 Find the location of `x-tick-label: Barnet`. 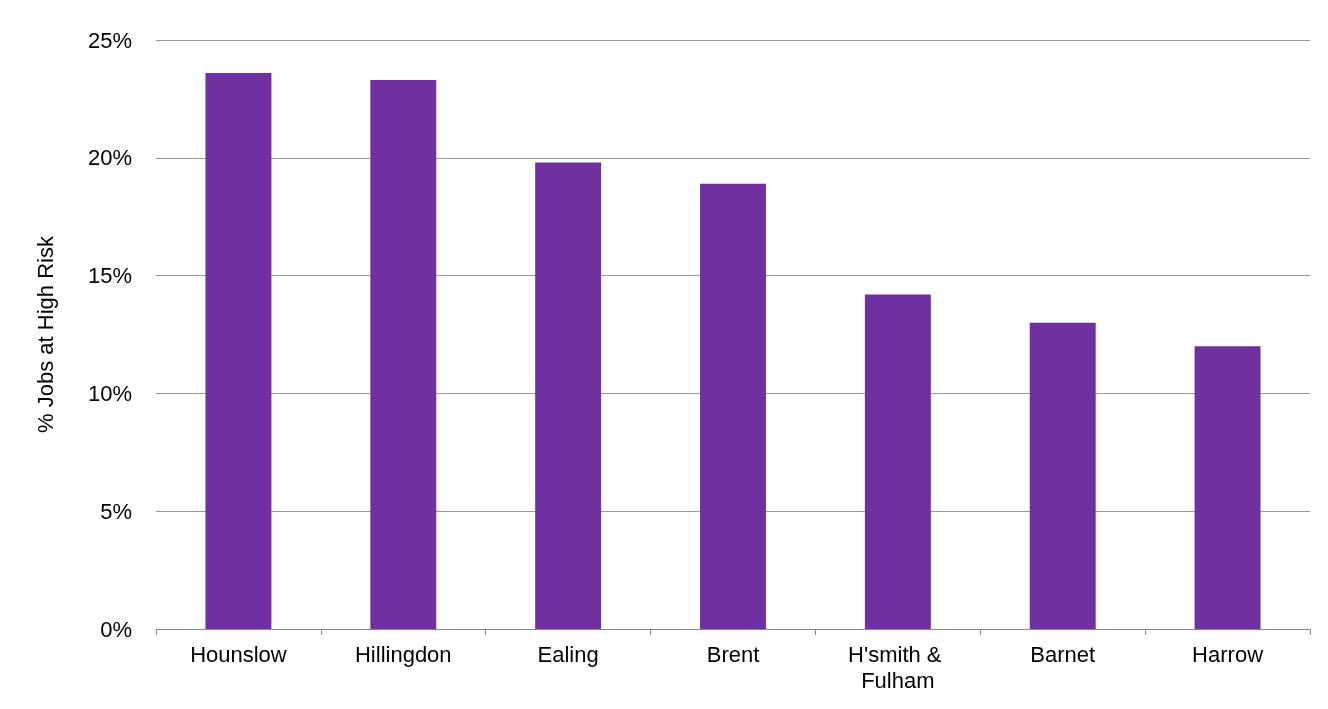

x-tick-label: Barnet is located at coordinates (1063, 654).